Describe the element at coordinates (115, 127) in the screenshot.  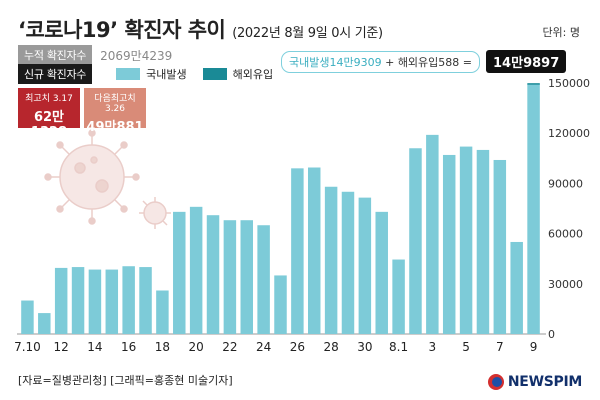
I see `peak-second-value: 49만881` at that location.